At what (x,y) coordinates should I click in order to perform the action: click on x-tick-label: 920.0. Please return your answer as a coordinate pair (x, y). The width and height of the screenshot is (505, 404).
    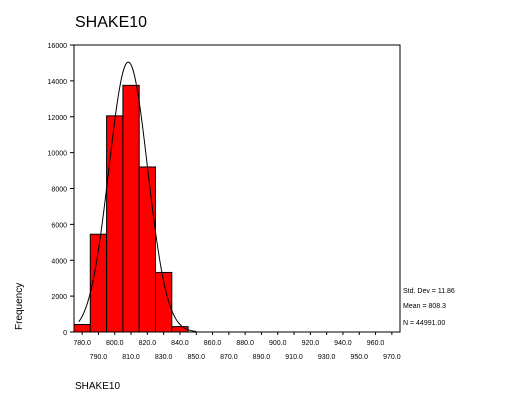
    Looking at the image, I should click on (311, 343).